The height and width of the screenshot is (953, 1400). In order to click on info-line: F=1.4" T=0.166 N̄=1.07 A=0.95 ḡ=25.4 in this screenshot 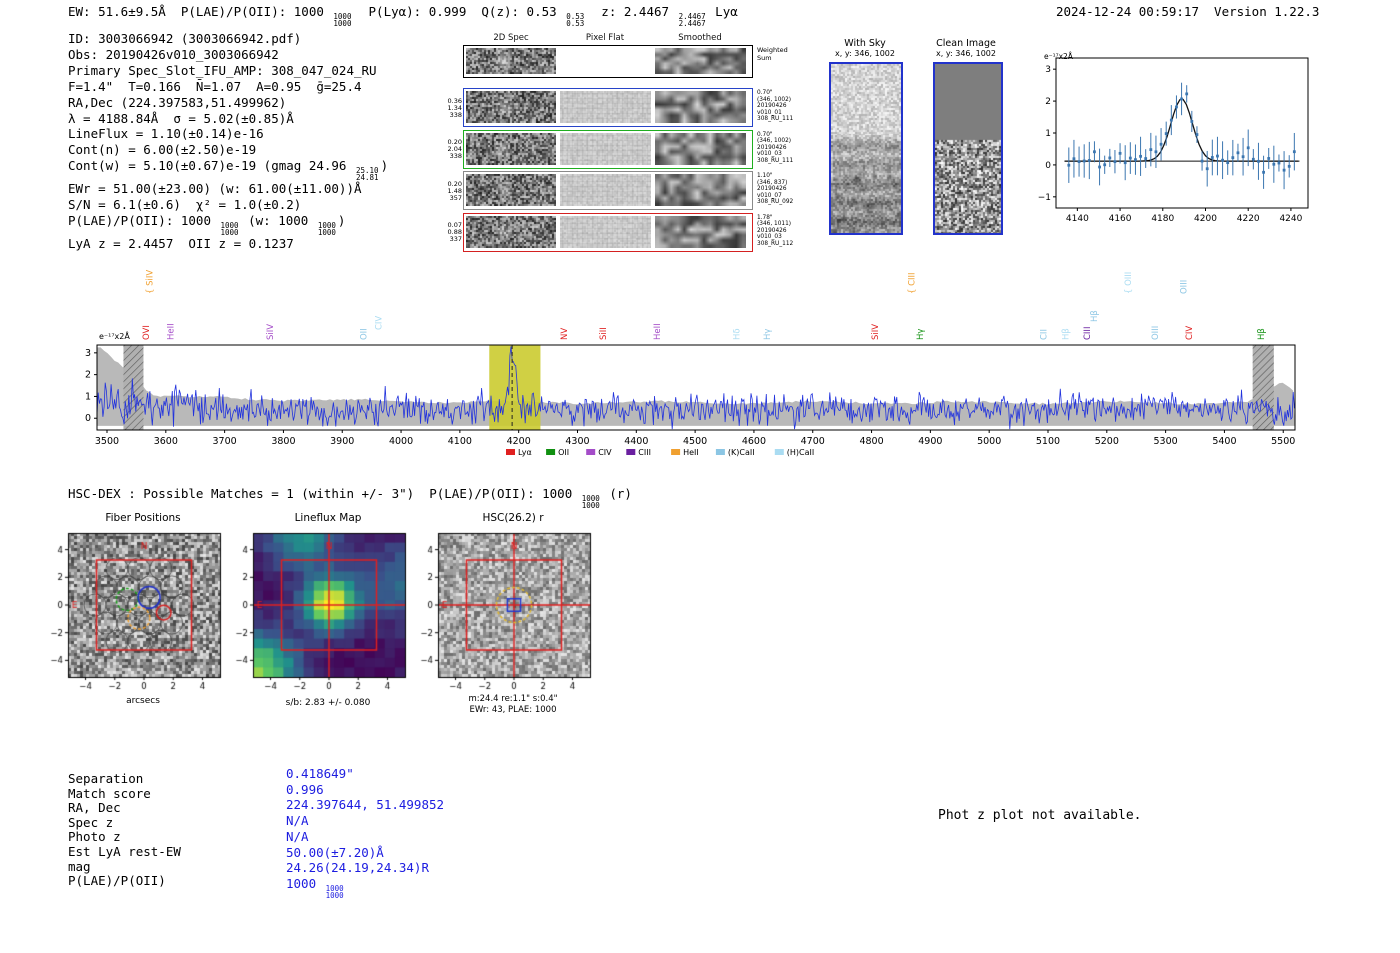, I will do `click(215, 86)`.